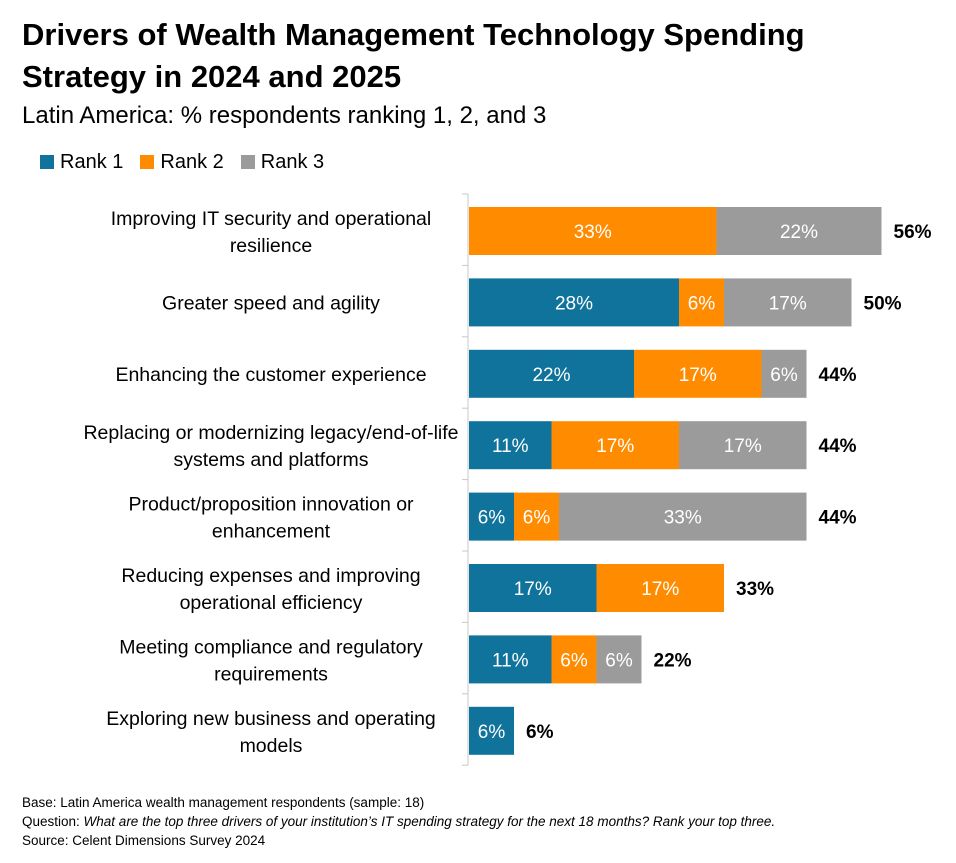 This screenshot has height=863, width=956. I want to click on legend-item-rank-2: Rank 2, so click(182, 162).